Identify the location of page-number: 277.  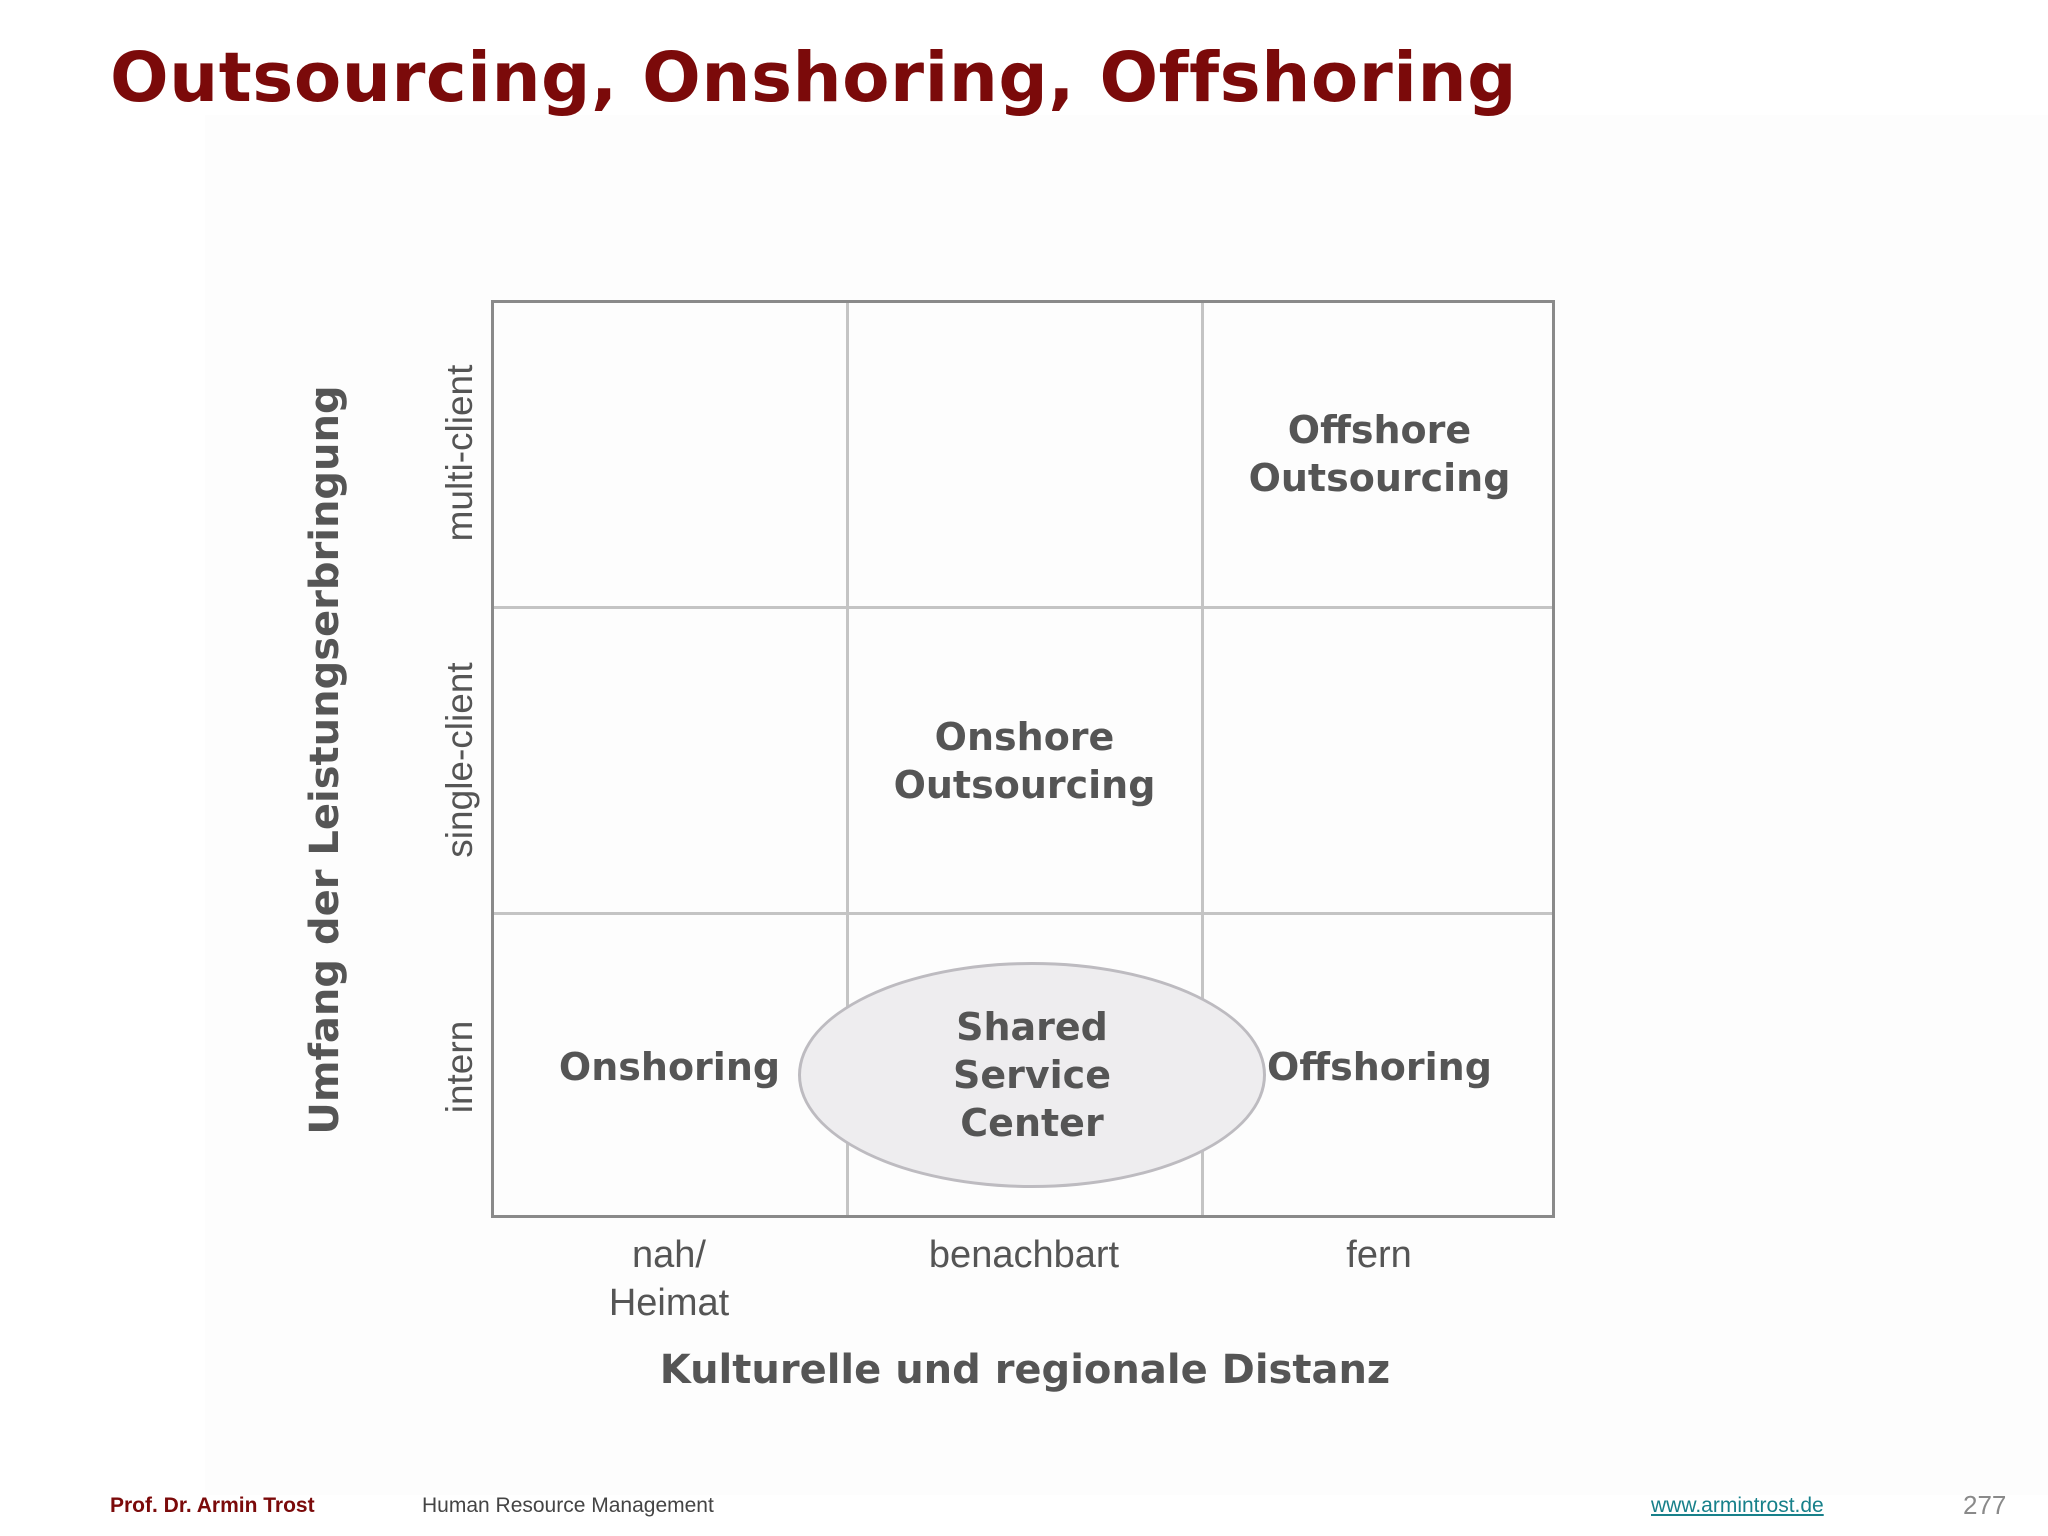
(1985, 1505).